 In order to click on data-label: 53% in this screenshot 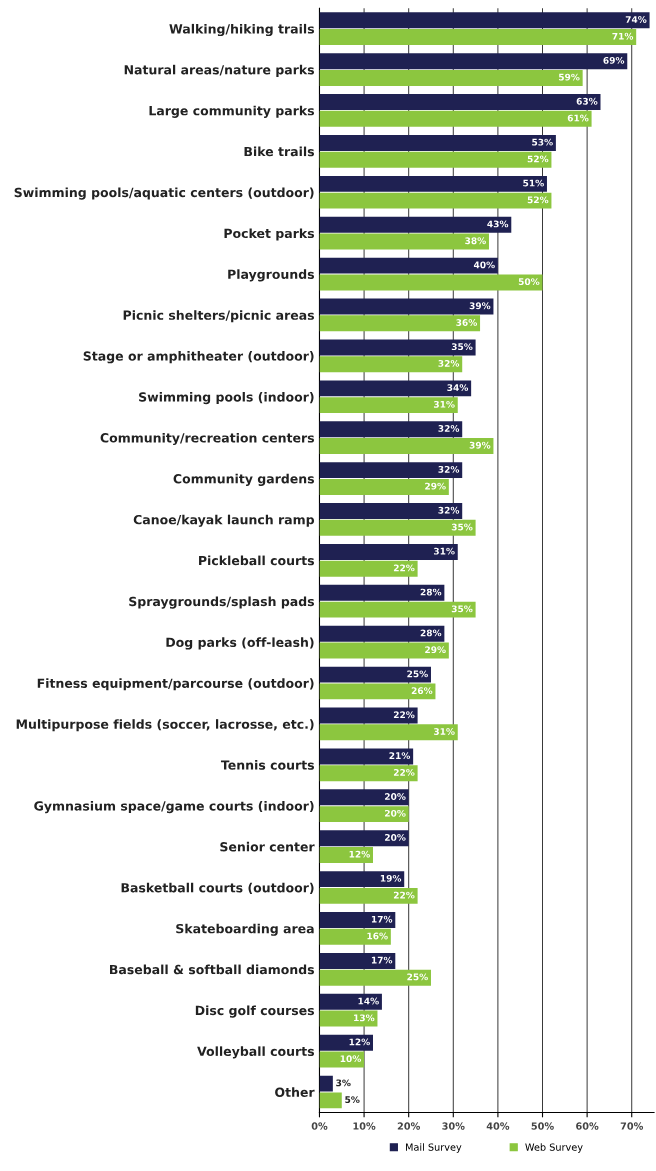, I will do `click(542, 142)`.